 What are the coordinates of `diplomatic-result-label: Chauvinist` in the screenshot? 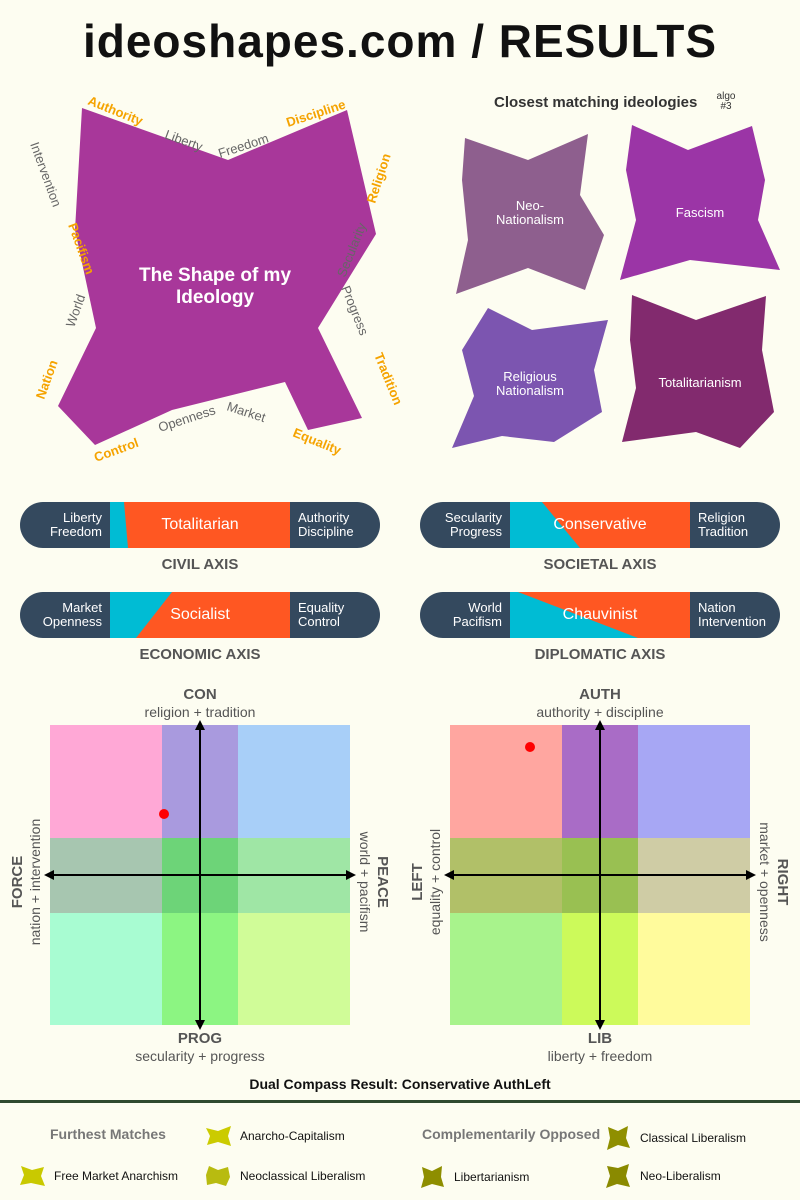 It's located at (600, 614).